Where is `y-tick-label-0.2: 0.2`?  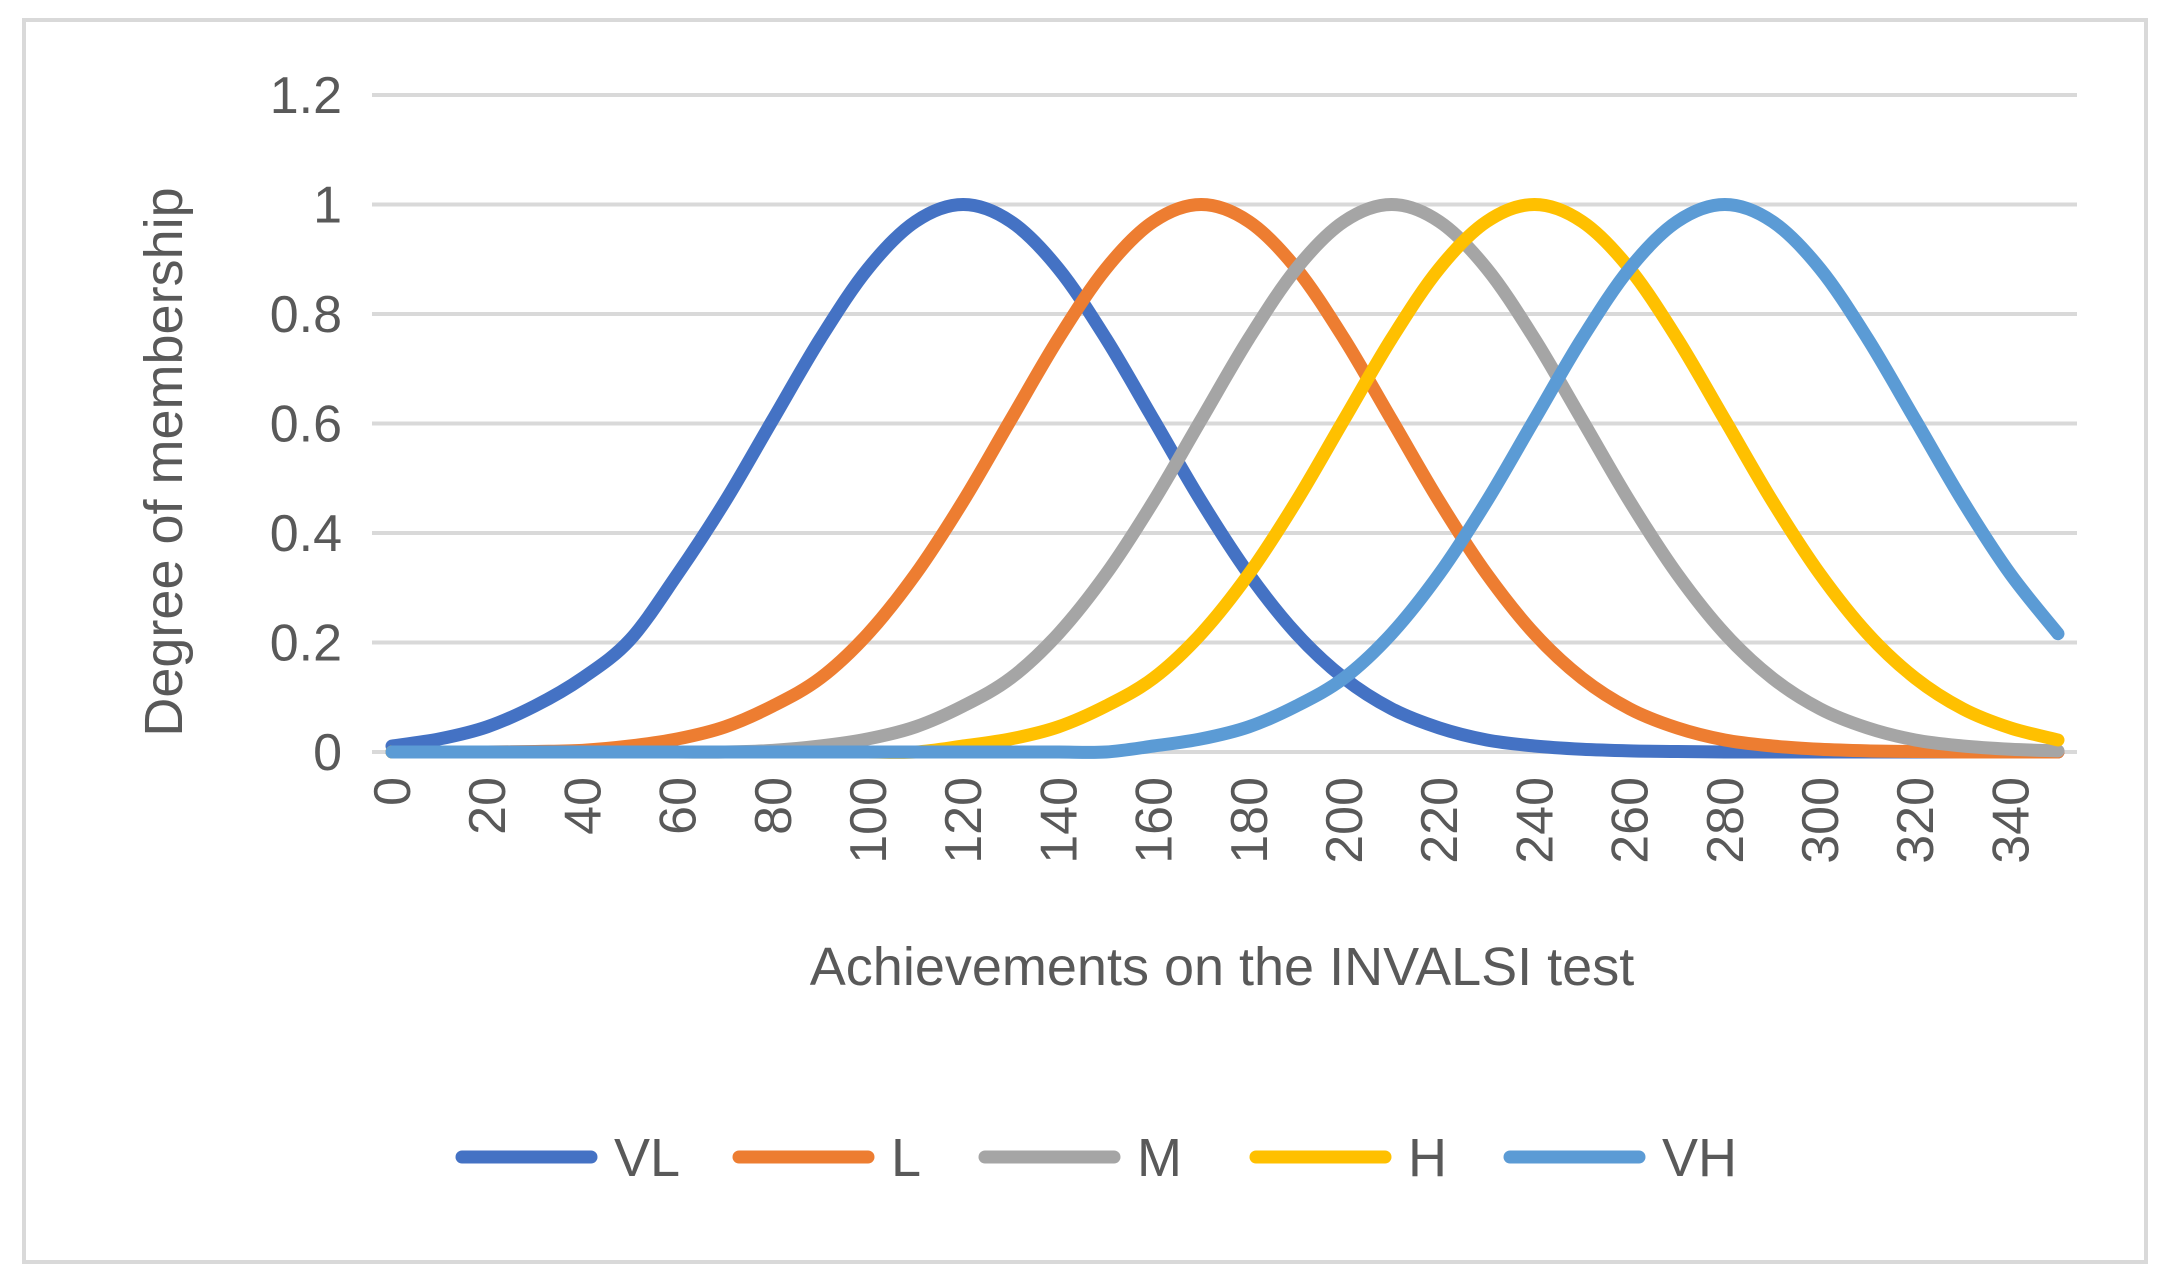 y-tick-label-0.2: 0.2 is located at coordinates (306, 644).